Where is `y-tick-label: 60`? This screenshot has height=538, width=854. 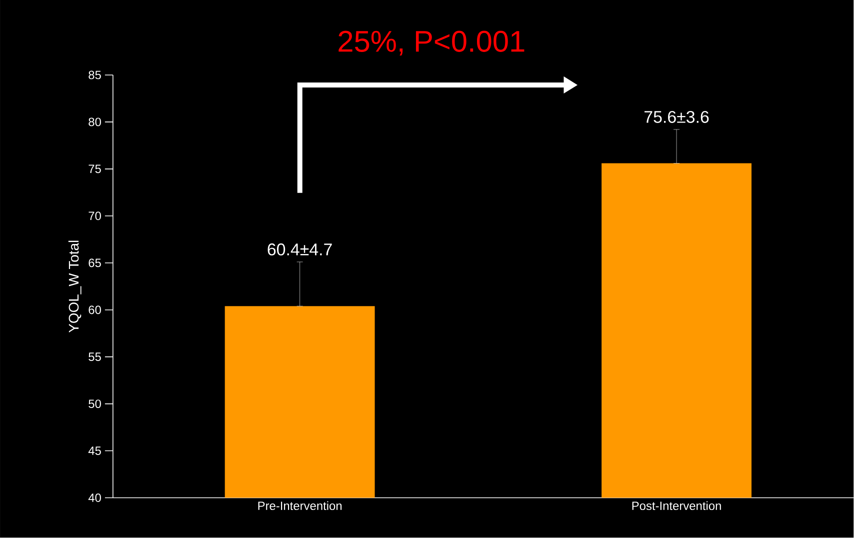 y-tick-label: 60 is located at coordinates (94, 310).